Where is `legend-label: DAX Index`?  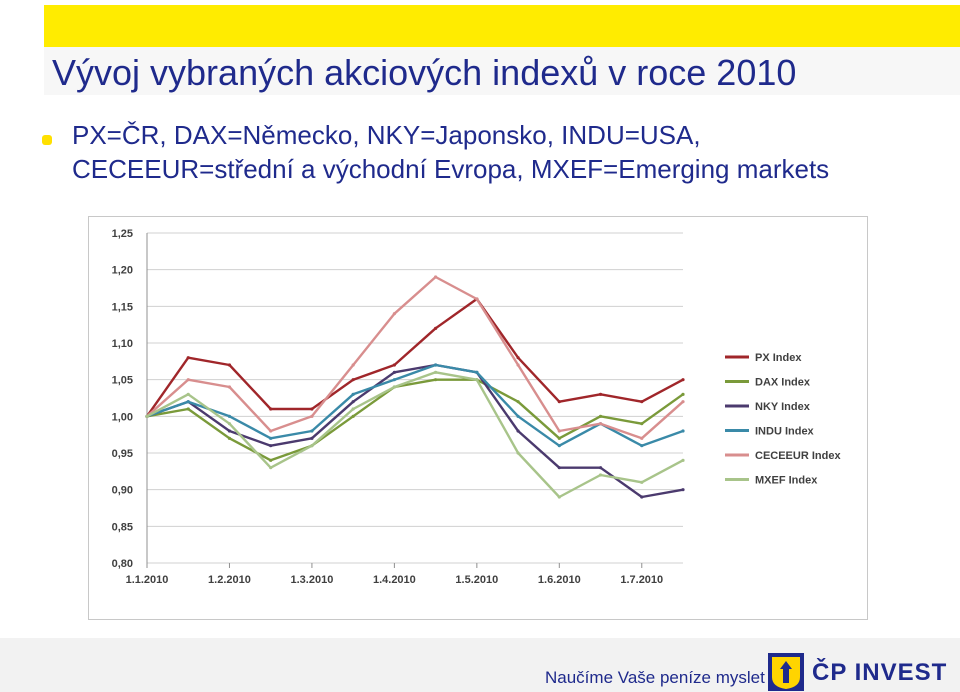 legend-label: DAX Index is located at coordinates (783, 383).